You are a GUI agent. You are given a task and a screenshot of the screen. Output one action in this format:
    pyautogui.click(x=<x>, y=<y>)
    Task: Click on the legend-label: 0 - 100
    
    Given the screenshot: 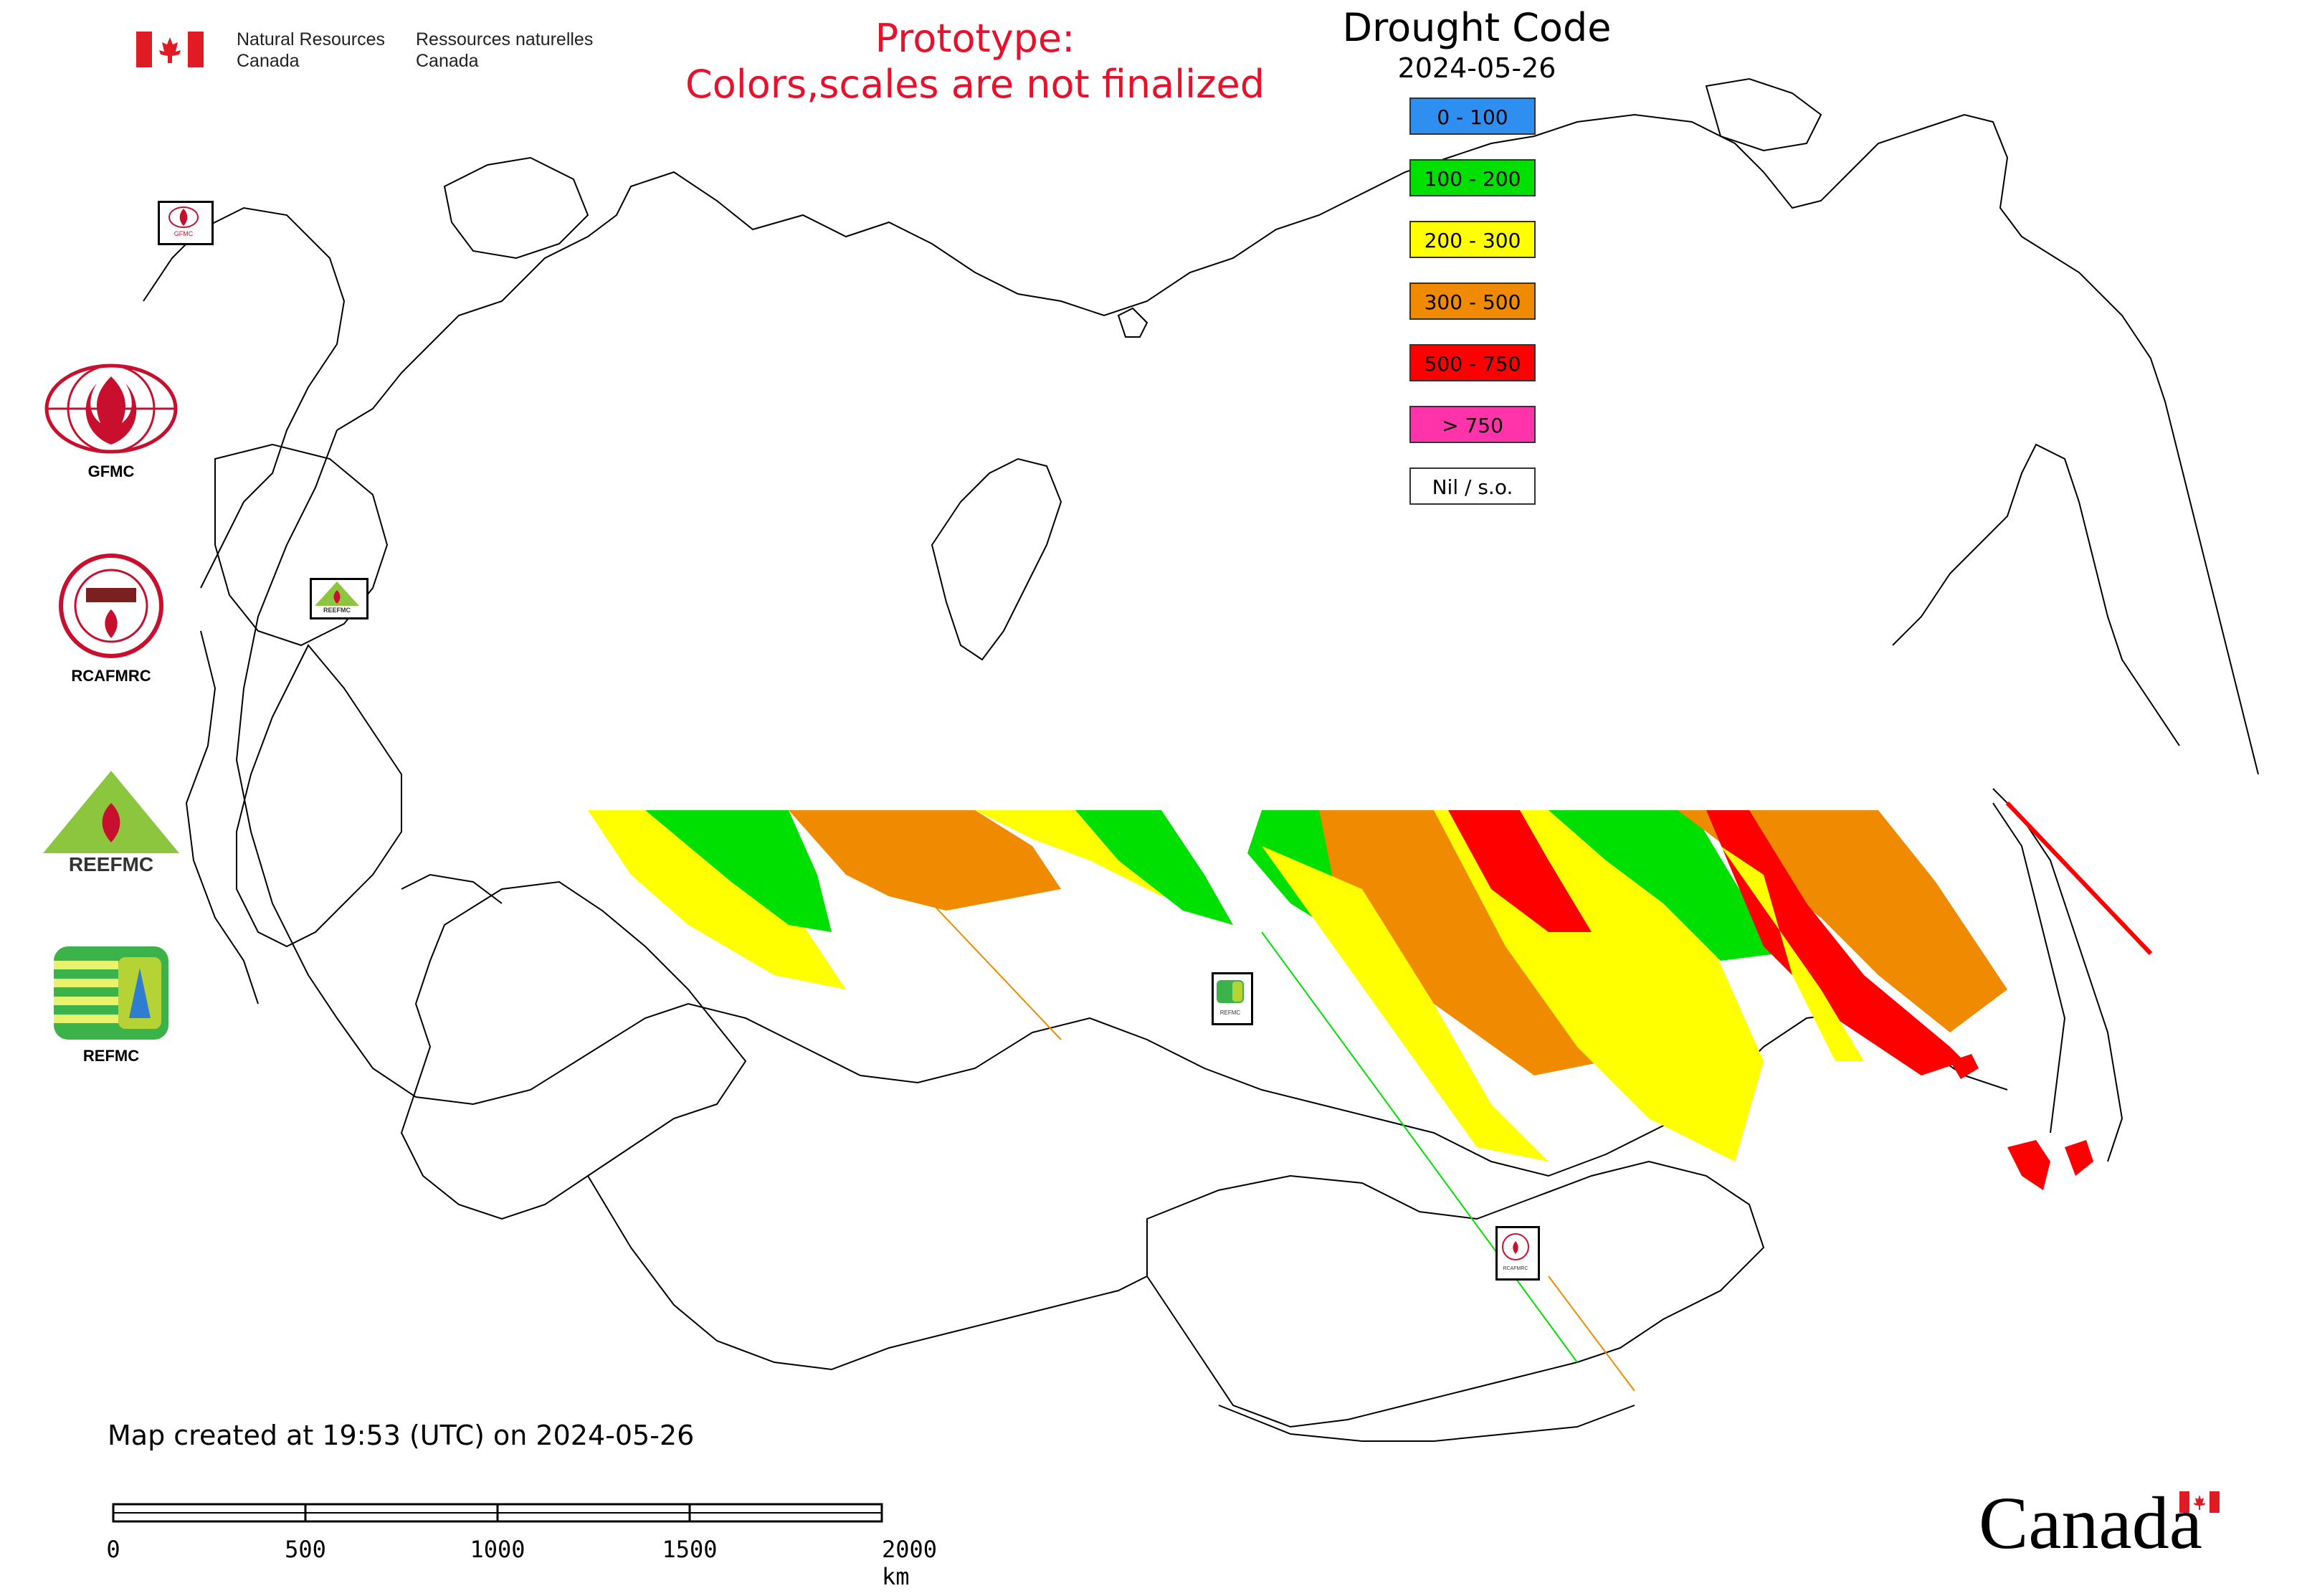 What is the action you would take?
    pyautogui.click(x=1473, y=117)
    